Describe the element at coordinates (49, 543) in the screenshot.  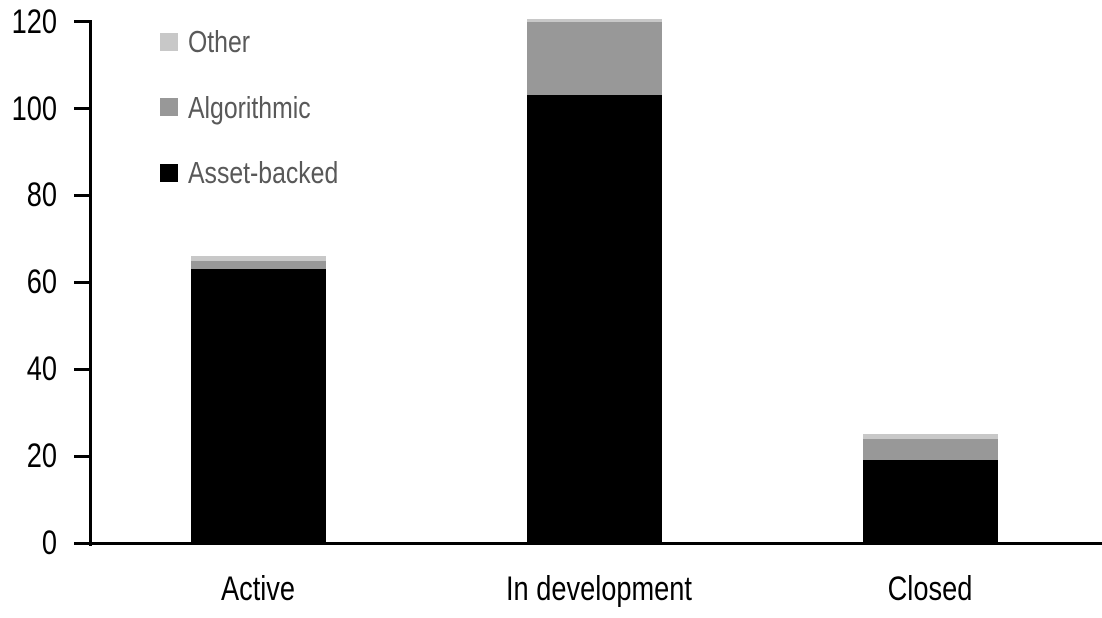
I see `y-axis-tick-label: 0` at that location.